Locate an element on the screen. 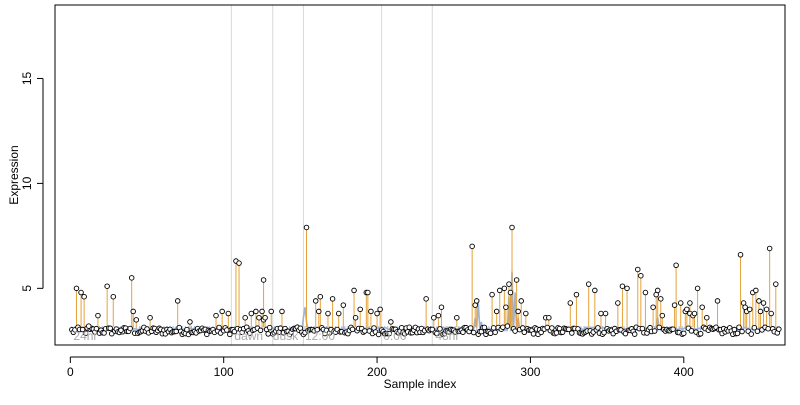  y-tick-label: 15 is located at coordinates (27, 78).